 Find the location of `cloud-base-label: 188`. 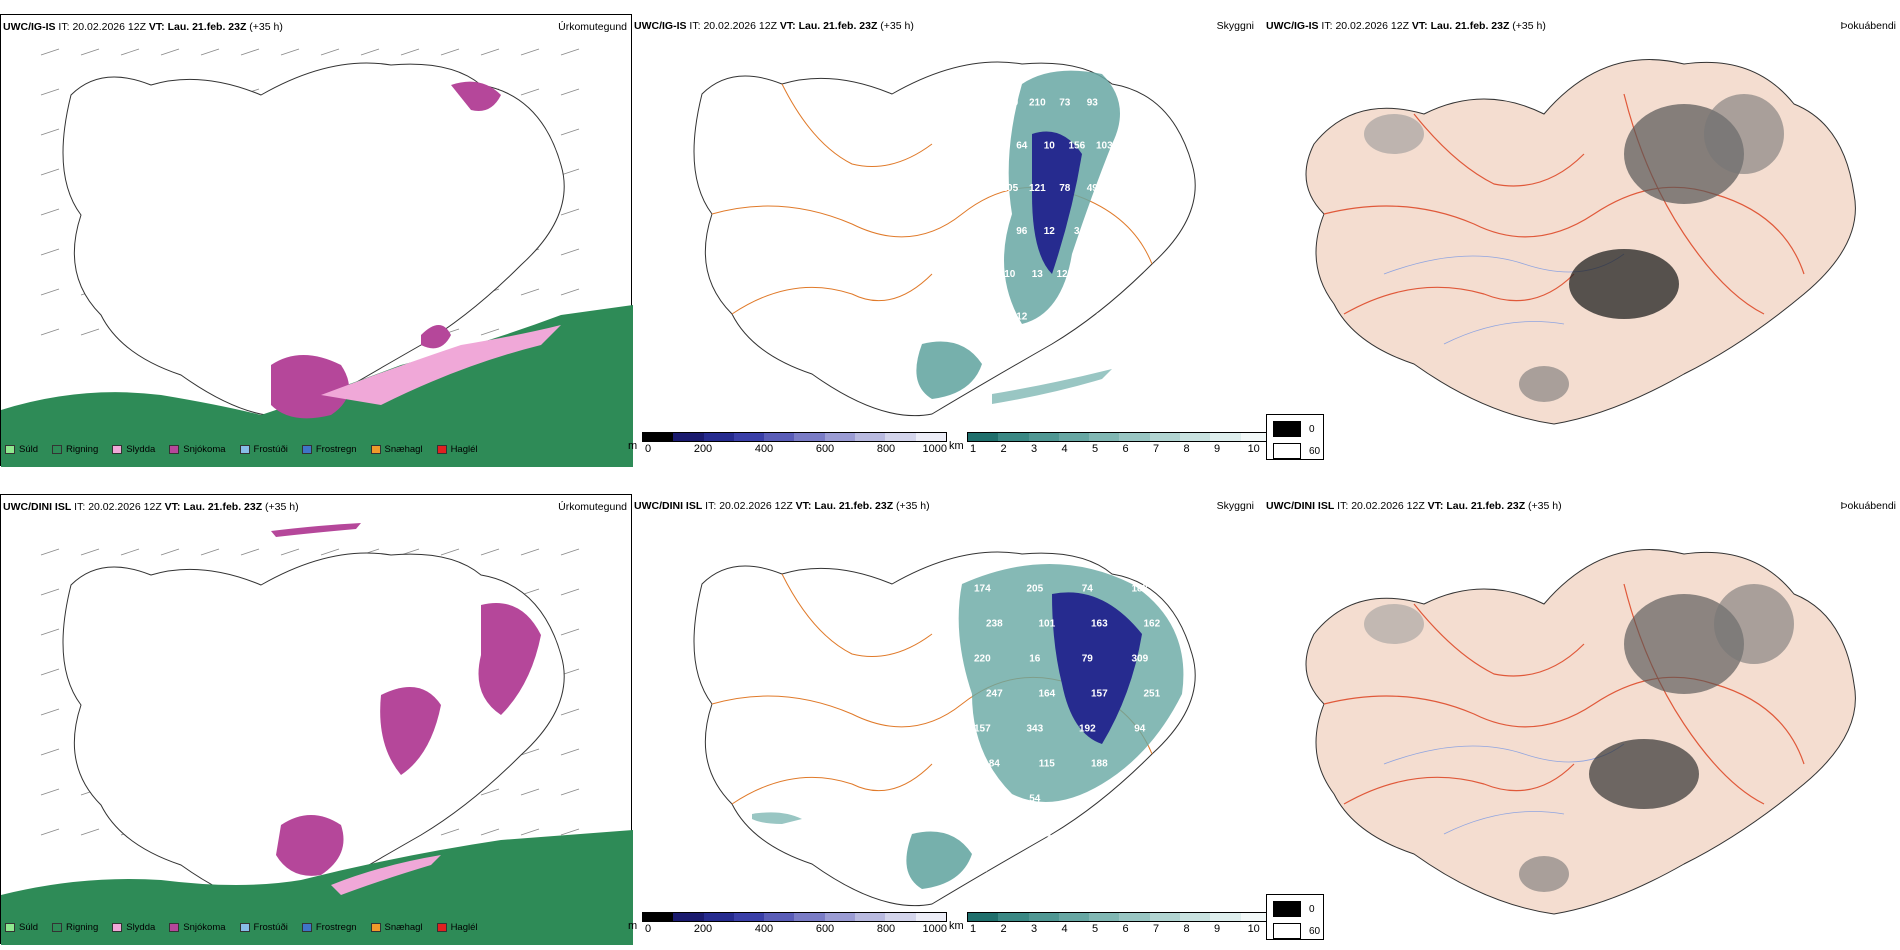

cloud-base-label: 188 is located at coordinates (1099, 764).